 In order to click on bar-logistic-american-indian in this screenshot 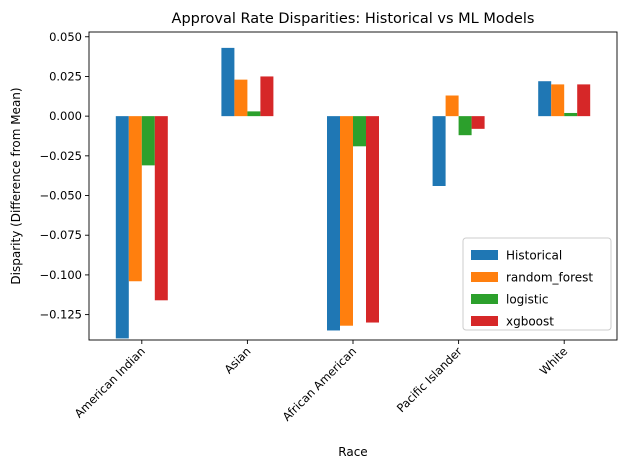, I will do `click(148, 141)`.